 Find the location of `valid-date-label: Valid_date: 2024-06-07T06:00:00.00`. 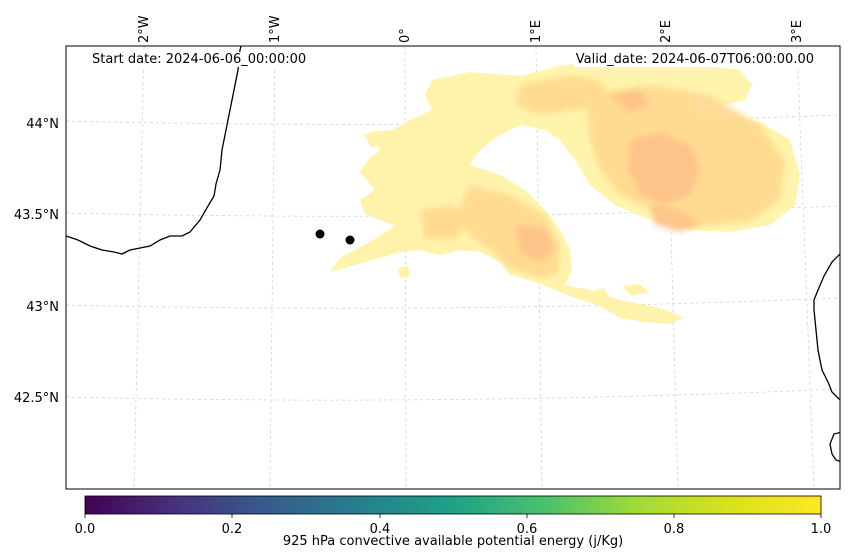

valid-date-label: Valid_date: 2024-06-07T06:00:00.00 is located at coordinates (694, 59).